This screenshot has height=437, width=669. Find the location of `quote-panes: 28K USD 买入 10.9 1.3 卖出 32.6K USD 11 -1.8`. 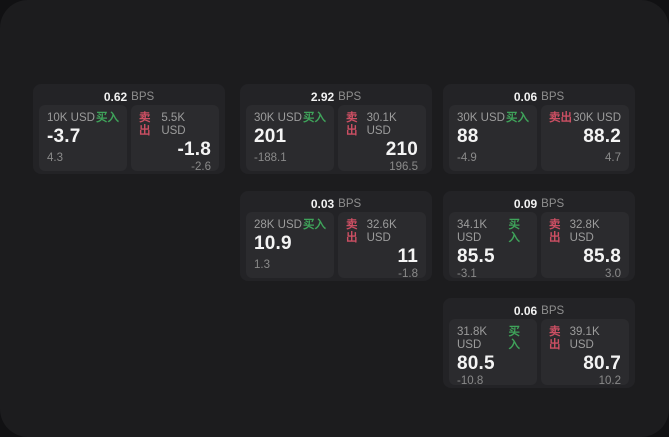

quote-panes: 28K USD 买入 10.9 1.3 卖出 32.6K USD 11 -1.8 is located at coordinates (336, 246).